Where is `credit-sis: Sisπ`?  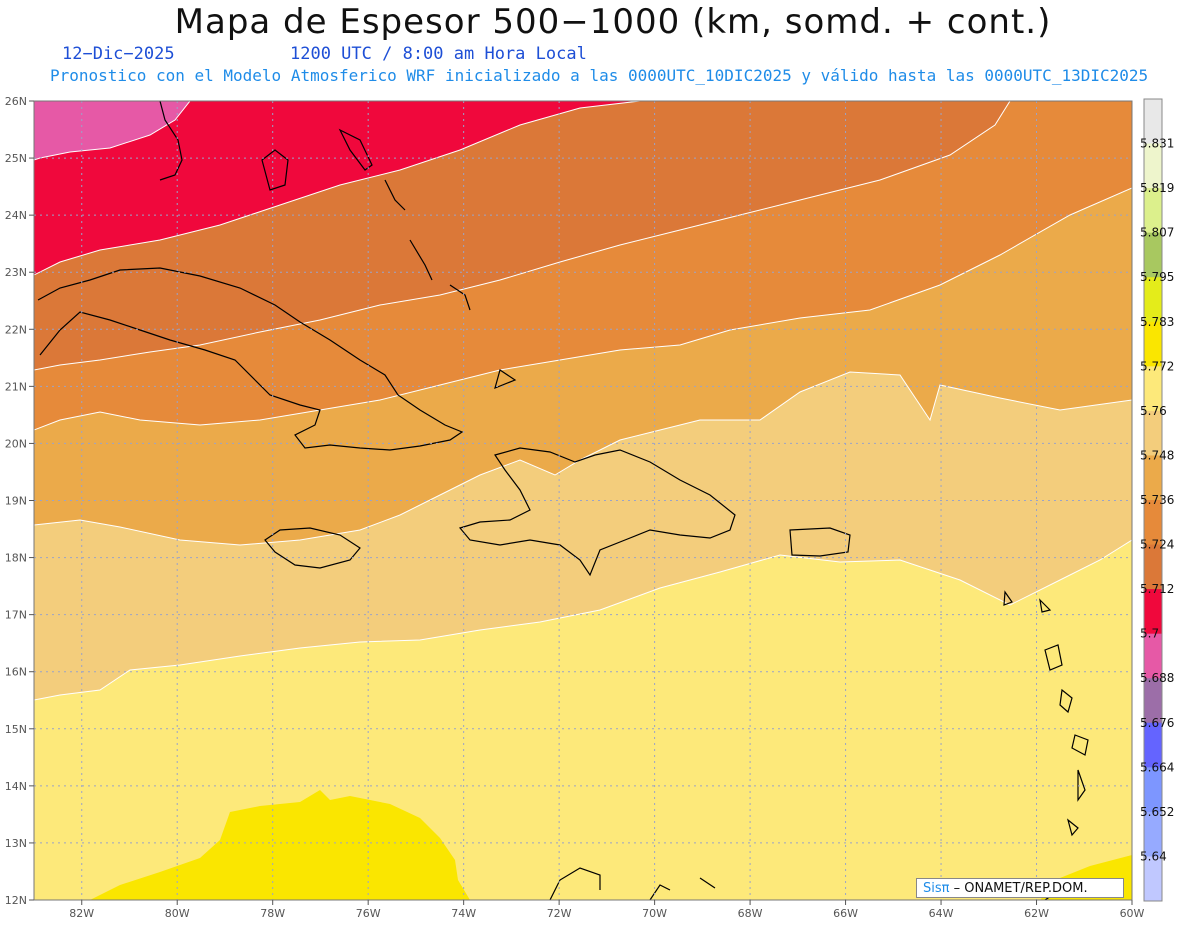 credit-sis: Sisπ is located at coordinates (936, 888).